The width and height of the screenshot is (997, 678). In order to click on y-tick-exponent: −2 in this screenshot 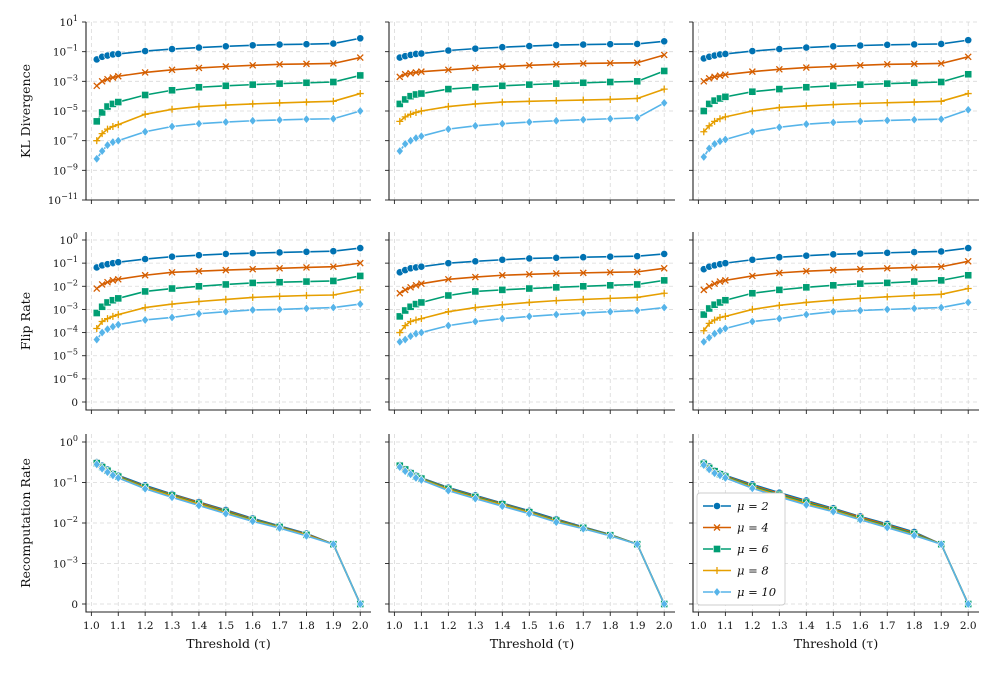, I will do `click(72, 282)`.